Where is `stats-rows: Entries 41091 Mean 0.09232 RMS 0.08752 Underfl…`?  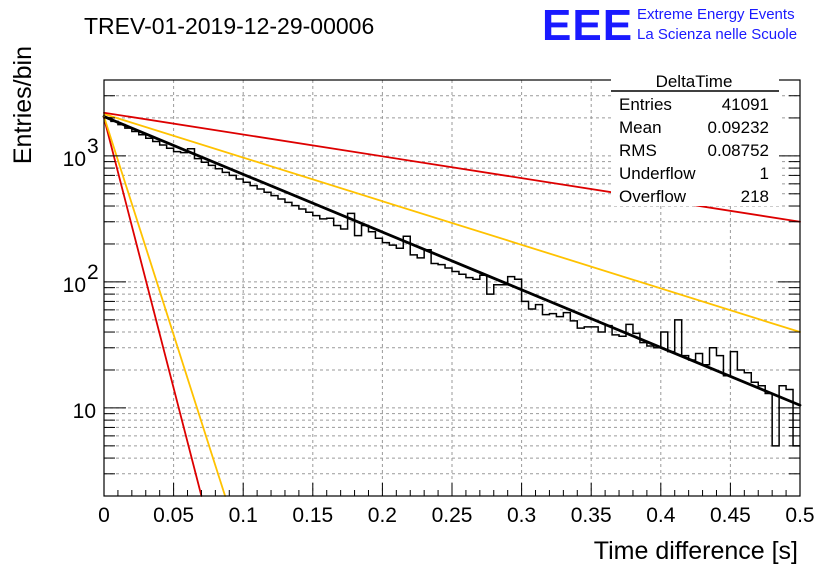
stats-rows: Entries 41091 Mean 0.09232 RMS 0.08752 Underfl… is located at coordinates (694, 150).